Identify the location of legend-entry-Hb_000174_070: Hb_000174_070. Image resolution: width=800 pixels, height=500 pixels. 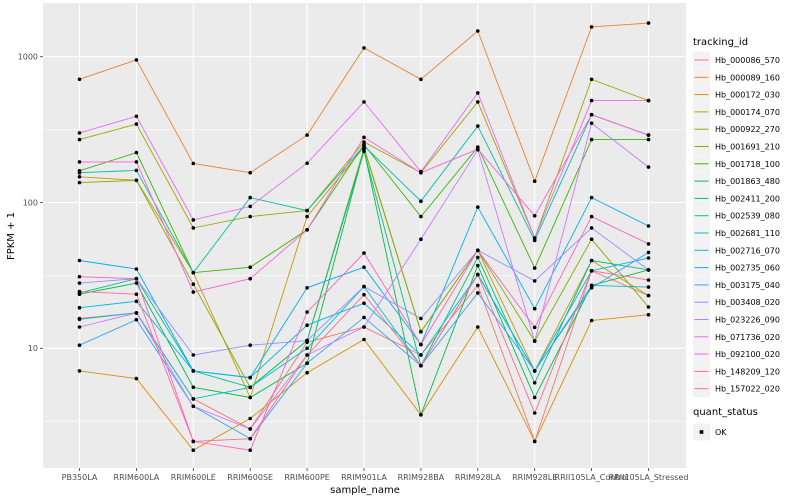
(736, 112).